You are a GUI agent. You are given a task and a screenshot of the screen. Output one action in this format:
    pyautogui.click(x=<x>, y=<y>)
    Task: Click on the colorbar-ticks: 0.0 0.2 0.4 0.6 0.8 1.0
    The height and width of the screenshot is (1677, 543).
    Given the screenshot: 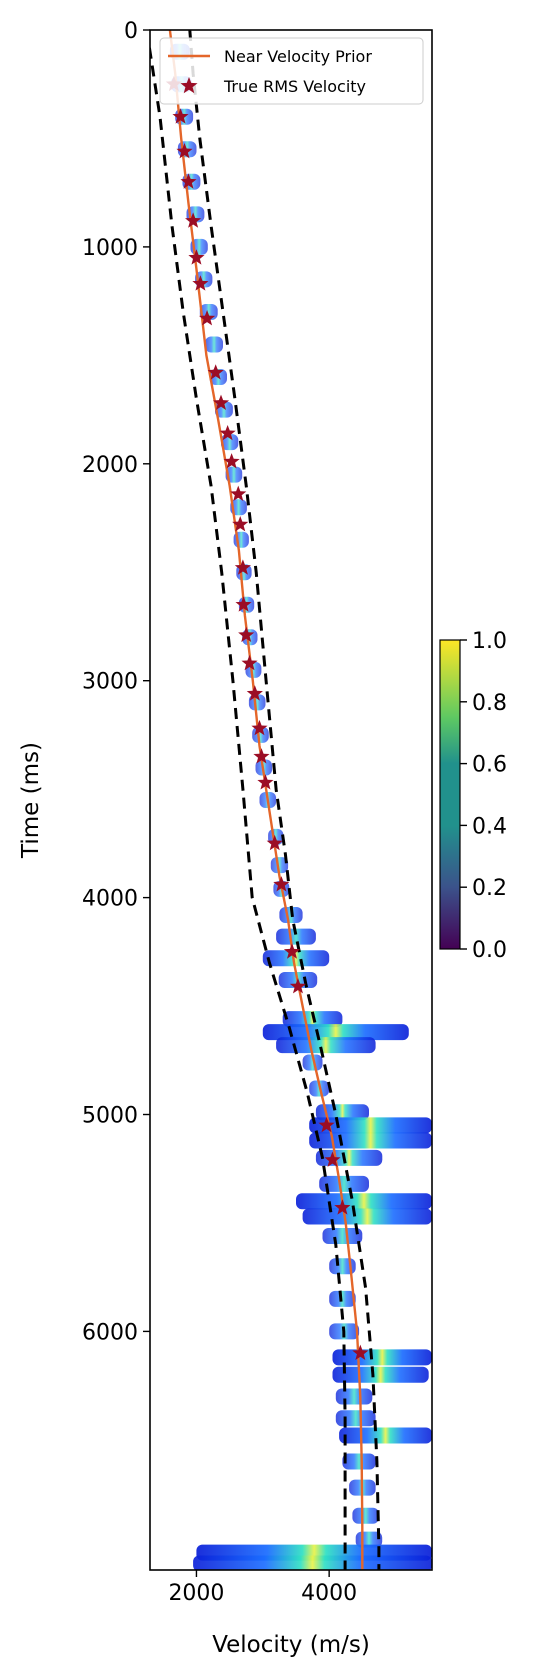 What is the action you would take?
    pyautogui.click(x=483, y=796)
    